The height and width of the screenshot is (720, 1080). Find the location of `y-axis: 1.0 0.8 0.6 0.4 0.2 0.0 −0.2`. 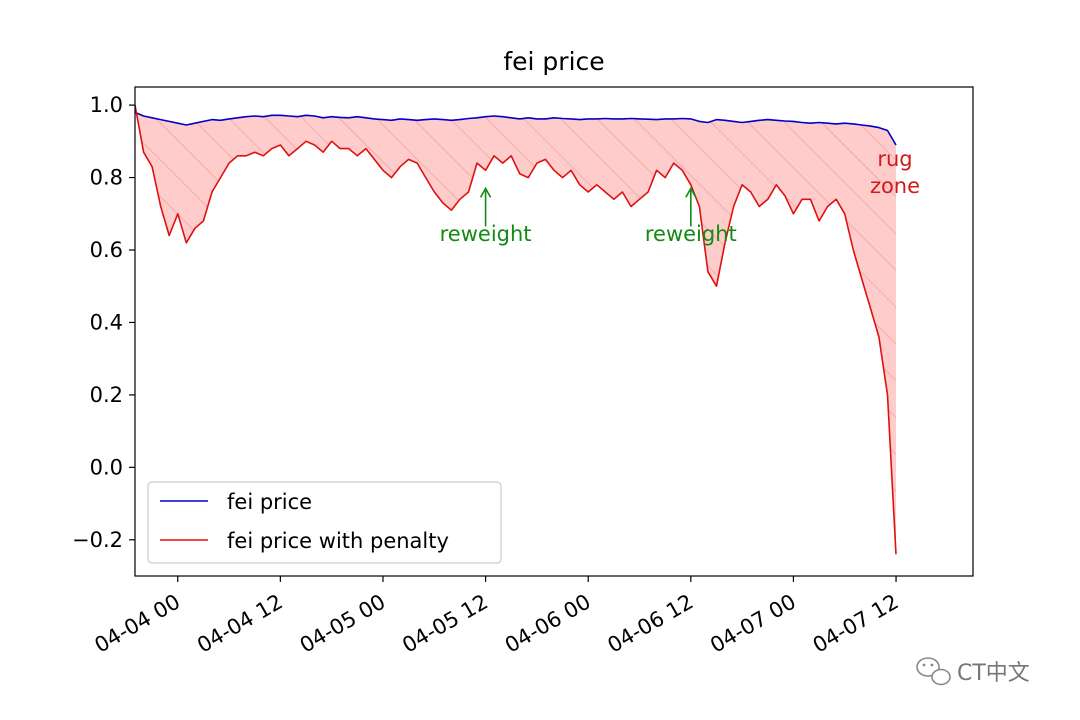

y-axis: 1.0 0.8 0.6 0.4 0.2 0.0 −0.2 is located at coordinates (103, 322).